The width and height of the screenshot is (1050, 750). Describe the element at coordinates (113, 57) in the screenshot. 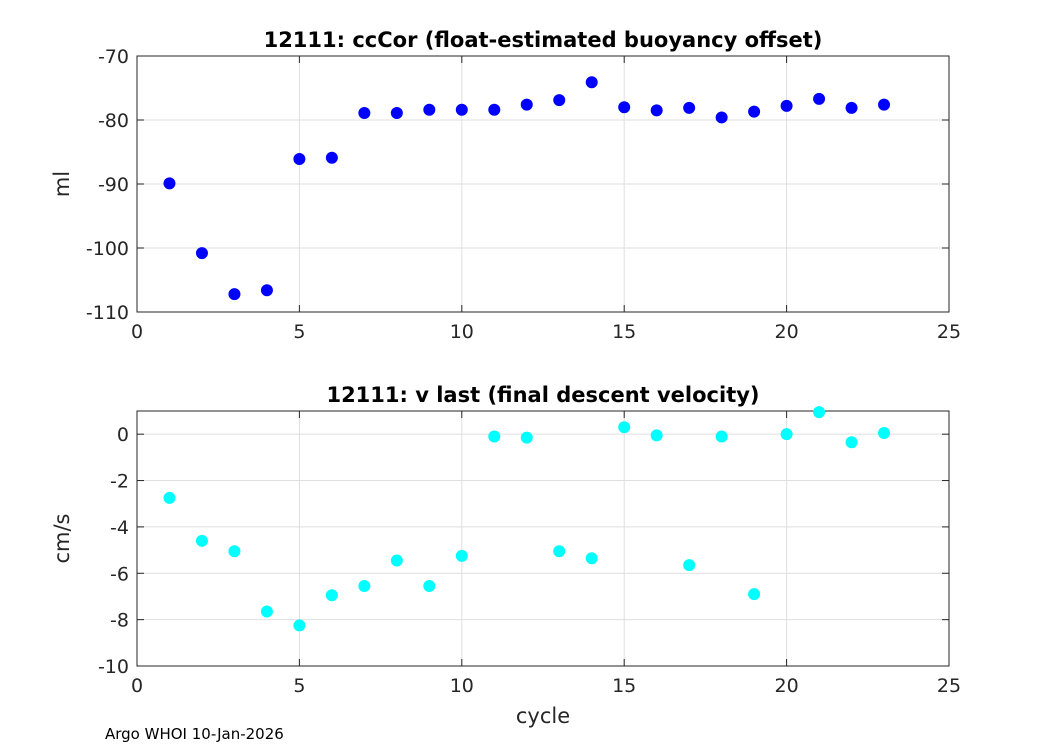

I see `y-tick-label: -70` at that location.